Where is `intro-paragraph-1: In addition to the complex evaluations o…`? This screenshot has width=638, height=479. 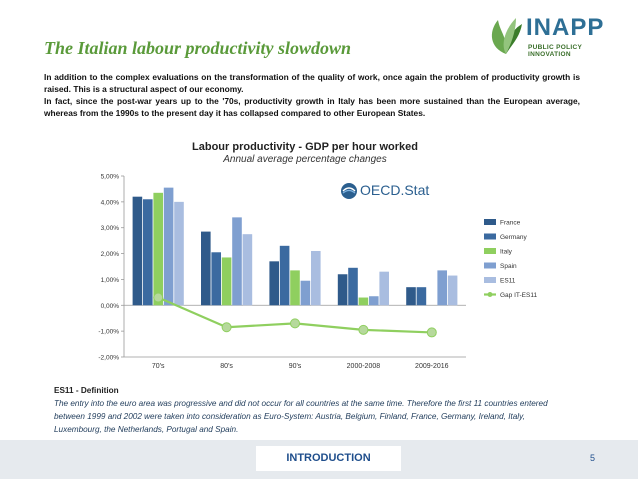
intro-paragraph-1: In addition to the complex evaluations o… is located at coordinates (312, 83).